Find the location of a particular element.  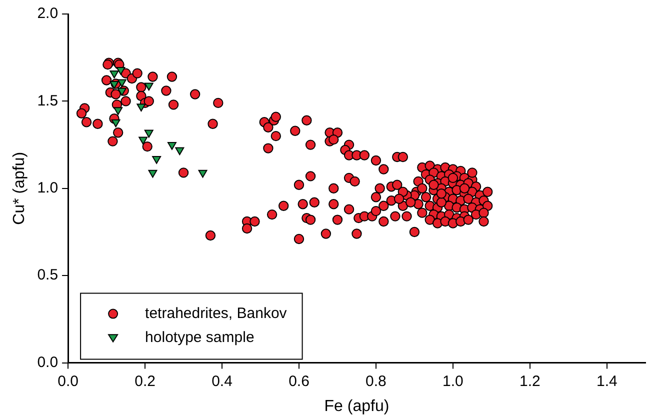

x-tick-label: 0.6 is located at coordinates (299, 381).